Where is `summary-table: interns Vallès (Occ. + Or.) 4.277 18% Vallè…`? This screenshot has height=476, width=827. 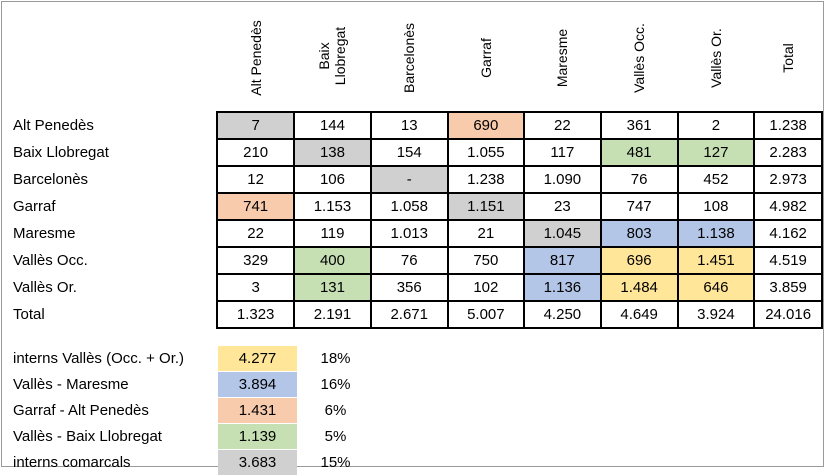
summary-table: interns Vallès (Occ. + Or.) 4.277 18% Vallè… is located at coordinates (192, 410).